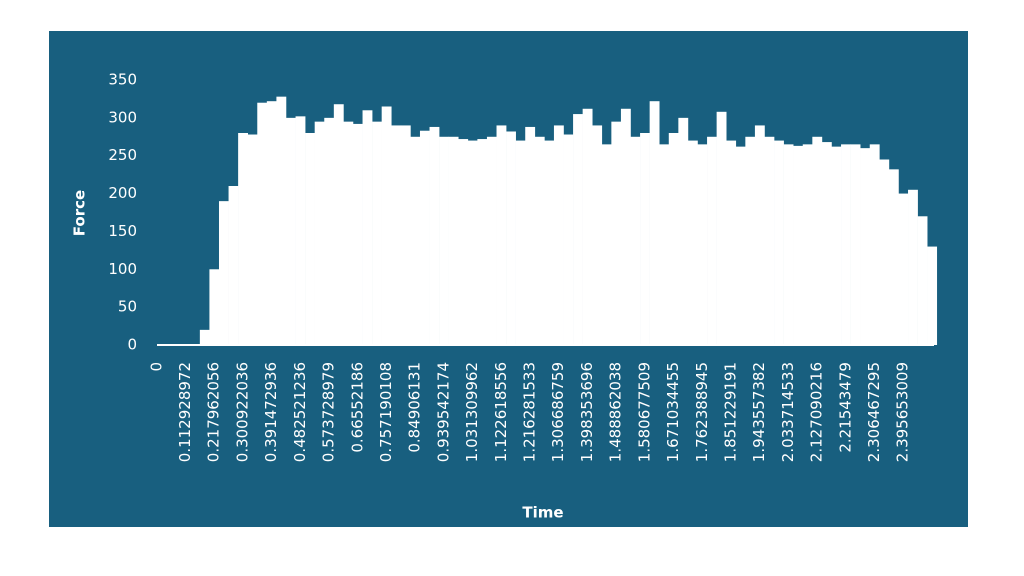 This screenshot has height=576, width=1024. What do you see at coordinates (817, 412) in the screenshot?
I see `x-tick-label: 2.127090216` at bounding box center [817, 412].